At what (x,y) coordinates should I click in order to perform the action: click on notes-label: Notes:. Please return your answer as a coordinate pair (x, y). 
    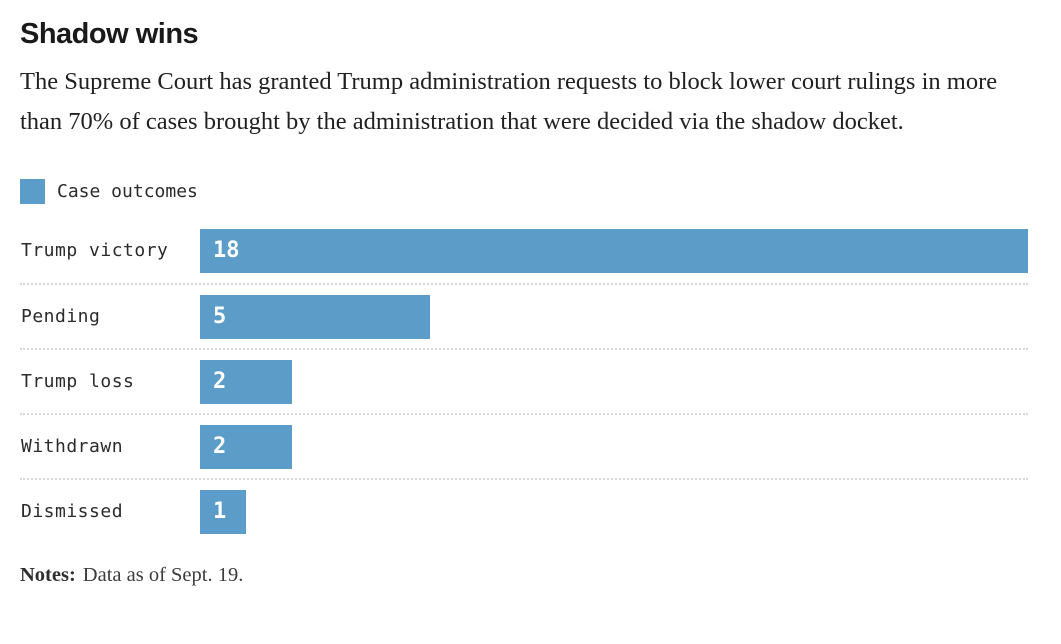
    Looking at the image, I should click on (48, 575).